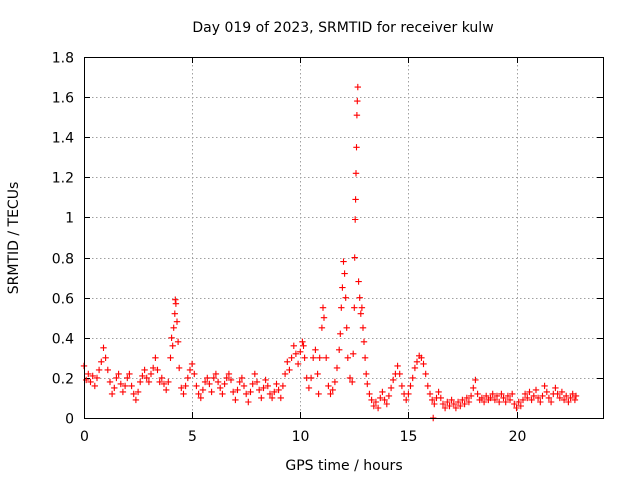 Image resolution: width=640 pixels, height=480 pixels. Describe the element at coordinates (84, 437) in the screenshot. I see `x-tick-label: 0` at that location.